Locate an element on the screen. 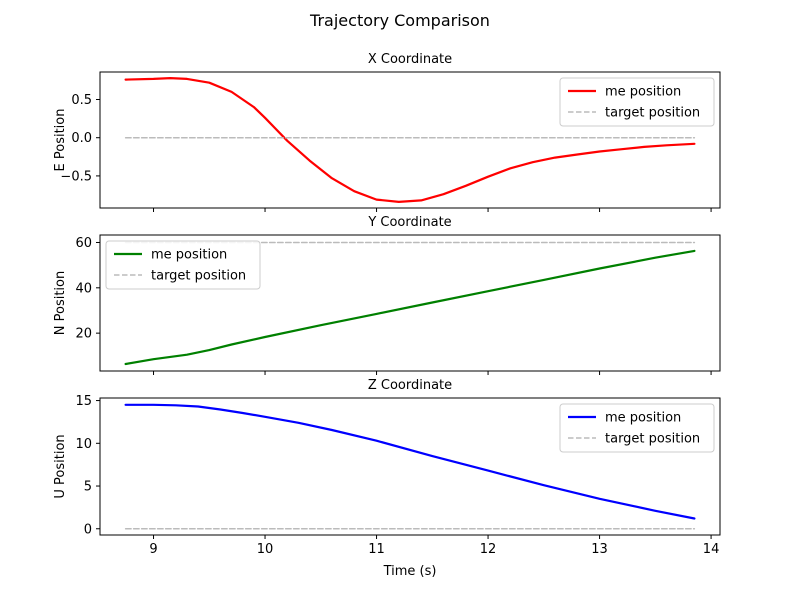 This screenshot has width=800, height=600. y-tick-label: −0.5 is located at coordinates (76, 176).